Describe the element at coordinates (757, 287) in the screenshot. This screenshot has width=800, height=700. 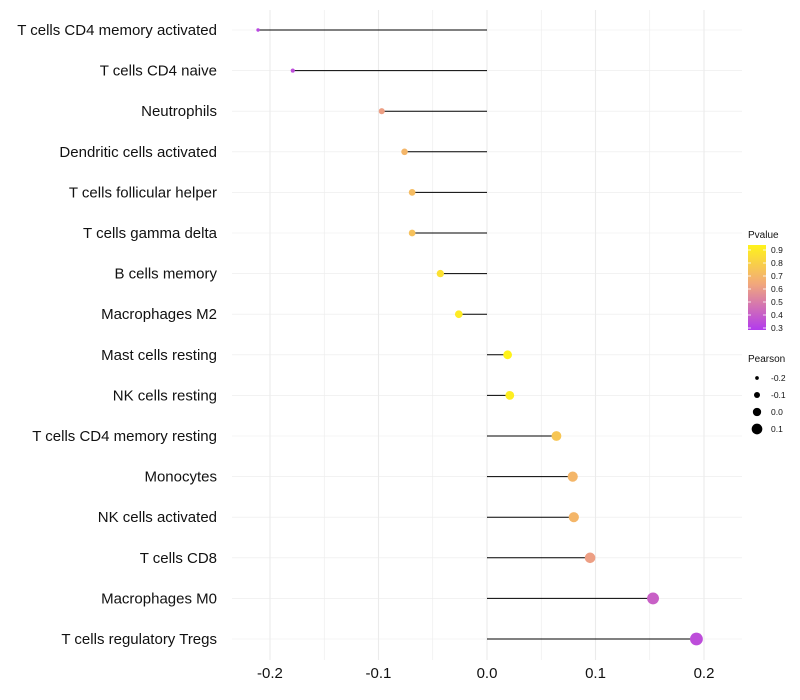
I see `pvalue-colorbar` at that location.